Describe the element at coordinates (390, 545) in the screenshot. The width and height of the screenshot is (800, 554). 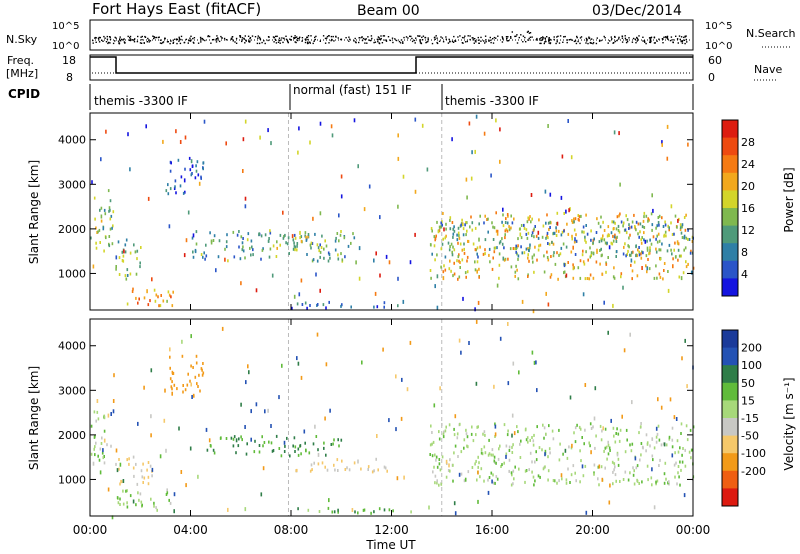
I see `x-axis-label: Time UT` at that location.